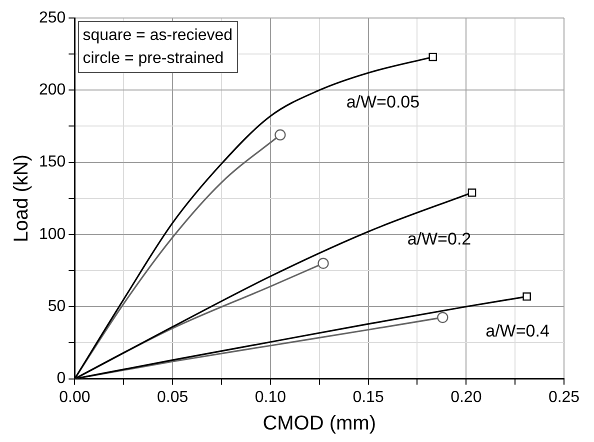  What do you see at coordinates (172, 397) in the screenshot?
I see `x-tick-label: 0.05` at bounding box center [172, 397].